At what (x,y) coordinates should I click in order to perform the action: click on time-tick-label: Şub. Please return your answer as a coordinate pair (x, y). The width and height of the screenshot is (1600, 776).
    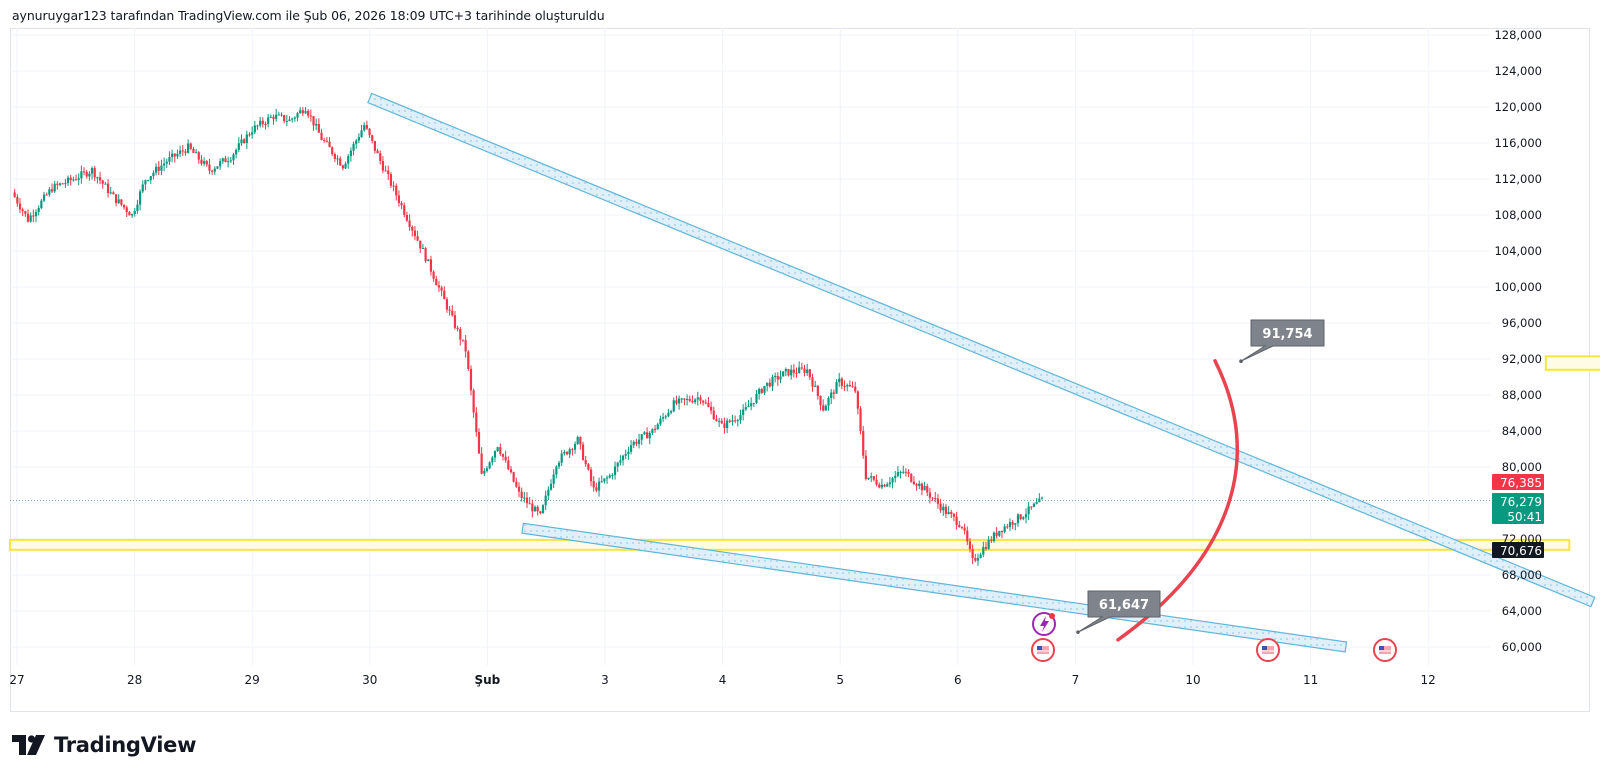
    Looking at the image, I should click on (488, 680).